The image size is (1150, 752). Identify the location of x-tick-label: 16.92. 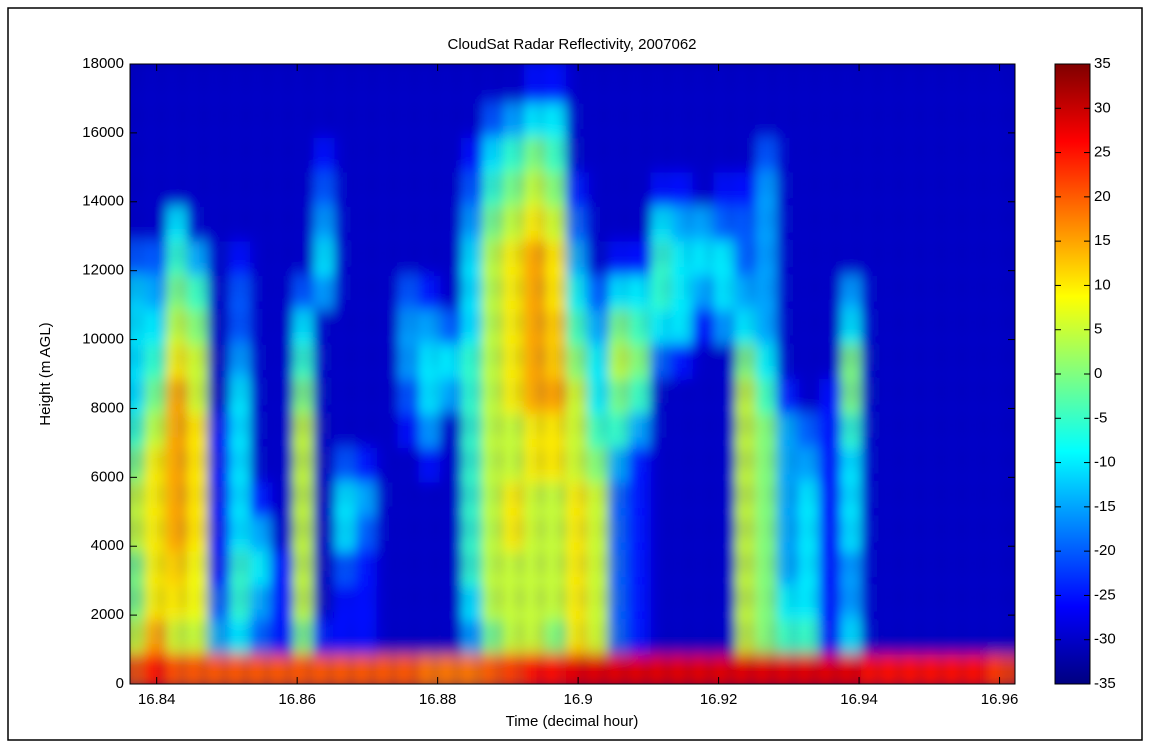
(719, 699).